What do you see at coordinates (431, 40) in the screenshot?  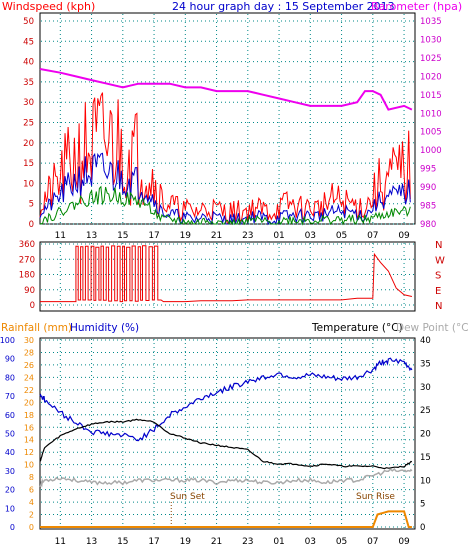 I see `y-tick-barometer: 1030` at bounding box center [431, 40].